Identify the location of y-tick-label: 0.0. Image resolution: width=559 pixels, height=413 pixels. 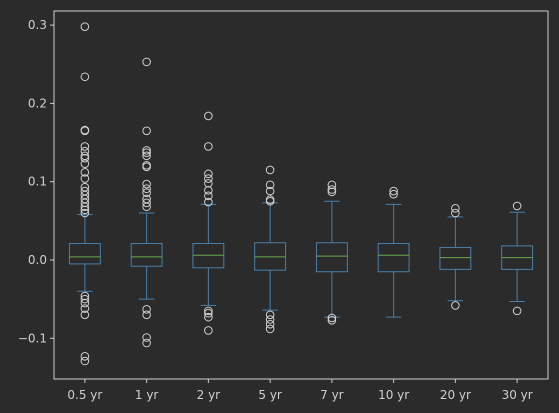
(37, 260).